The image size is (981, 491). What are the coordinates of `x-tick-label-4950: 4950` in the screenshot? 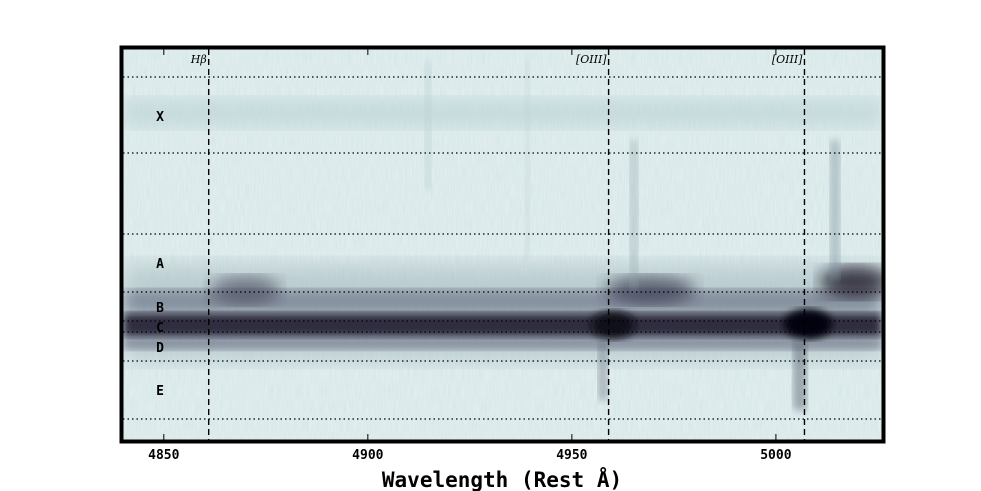 It's located at (571, 455).